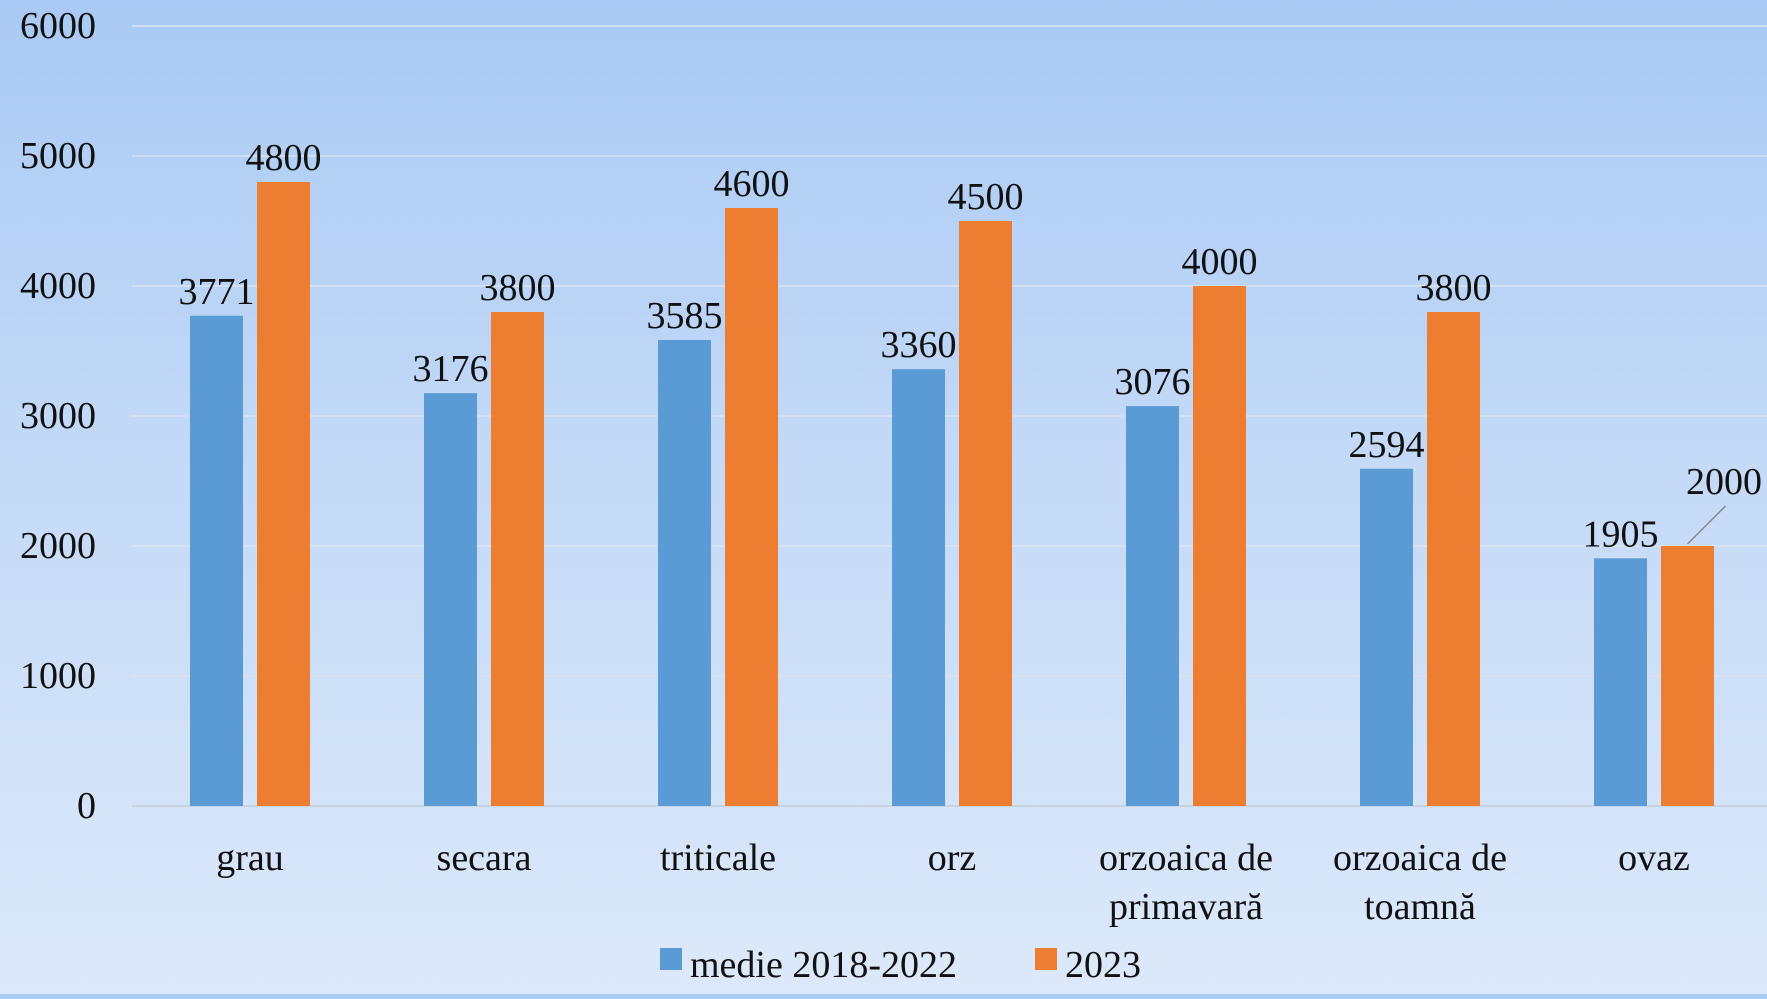 The image size is (1767, 999). Describe the element at coordinates (1420, 907) in the screenshot. I see `x-tick-label: toamnă` at that location.